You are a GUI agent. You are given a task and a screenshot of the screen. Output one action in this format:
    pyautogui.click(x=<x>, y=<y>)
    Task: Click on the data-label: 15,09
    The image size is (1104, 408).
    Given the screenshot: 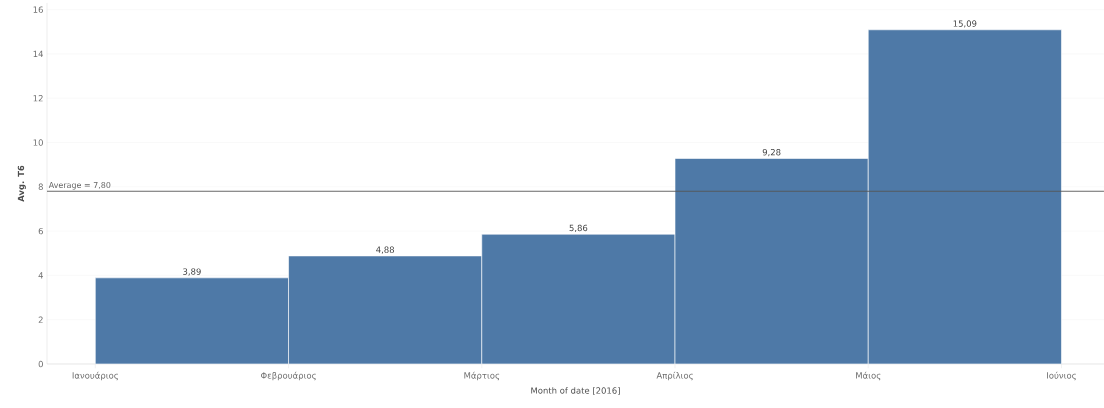 What is the action you would take?
    pyautogui.click(x=965, y=24)
    